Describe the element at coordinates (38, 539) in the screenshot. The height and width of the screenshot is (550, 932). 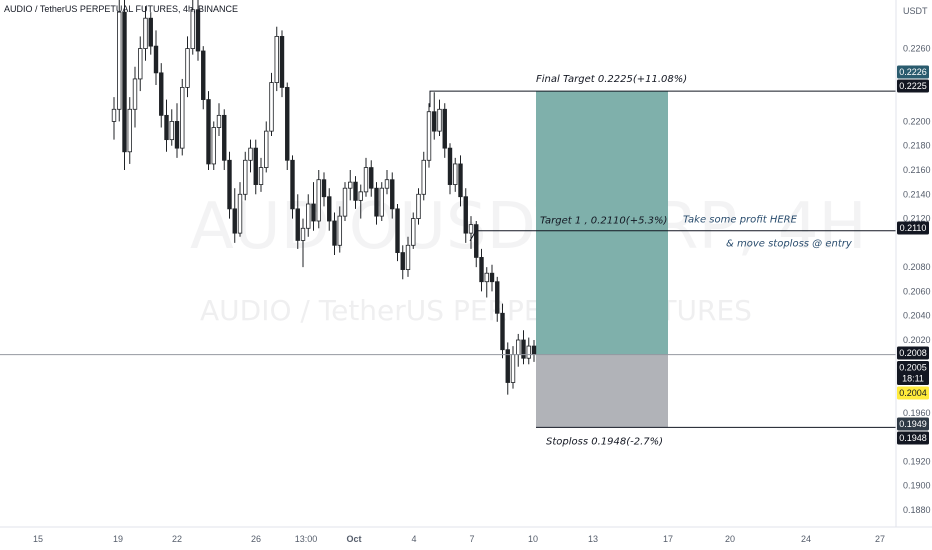
I see `time-tick-label: 15` at that location.